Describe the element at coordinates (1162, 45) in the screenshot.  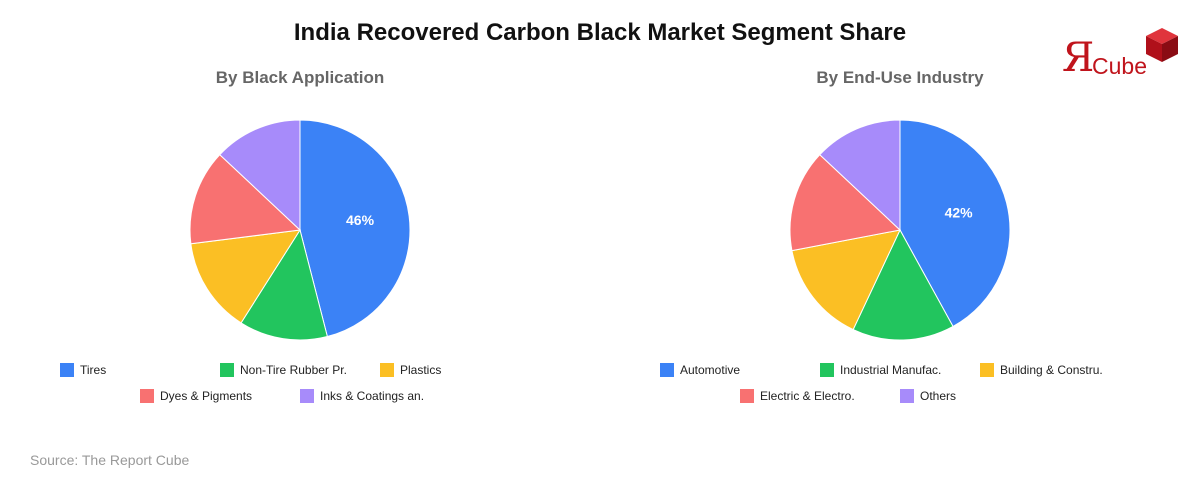
I see `cube-icon` at that location.